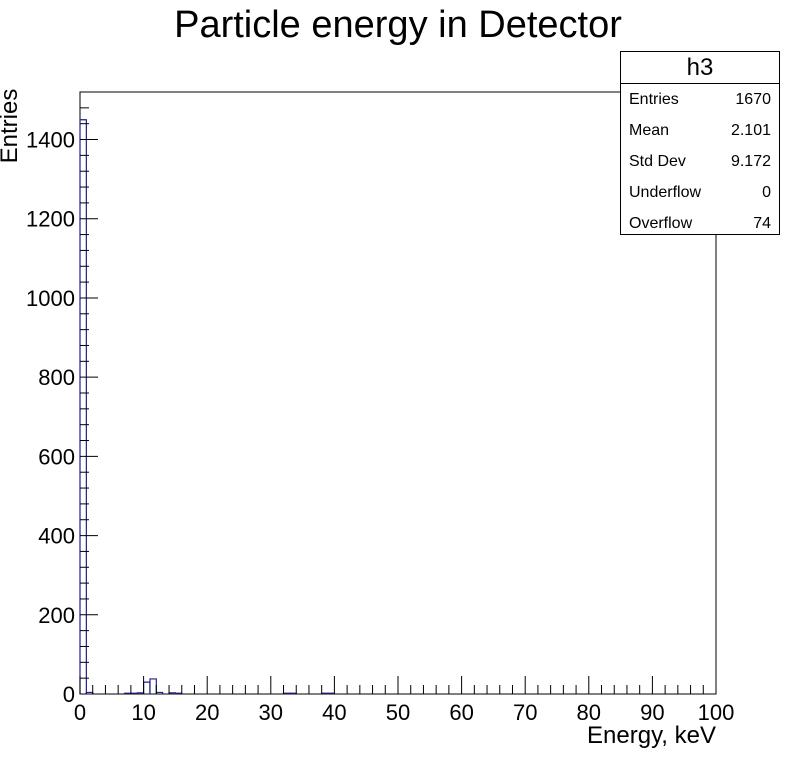 This screenshot has width=796, height=772. What do you see at coordinates (766, 192) in the screenshot?
I see `stats-value: 0` at bounding box center [766, 192].